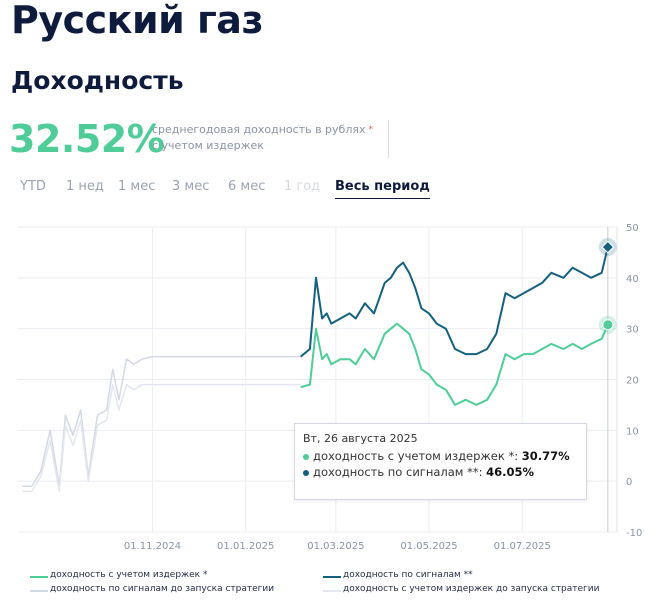 The width and height of the screenshot is (655, 602). What do you see at coordinates (191, 186) in the screenshot?
I see `tab-3-months: 3 мес` at bounding box center [191, 186].